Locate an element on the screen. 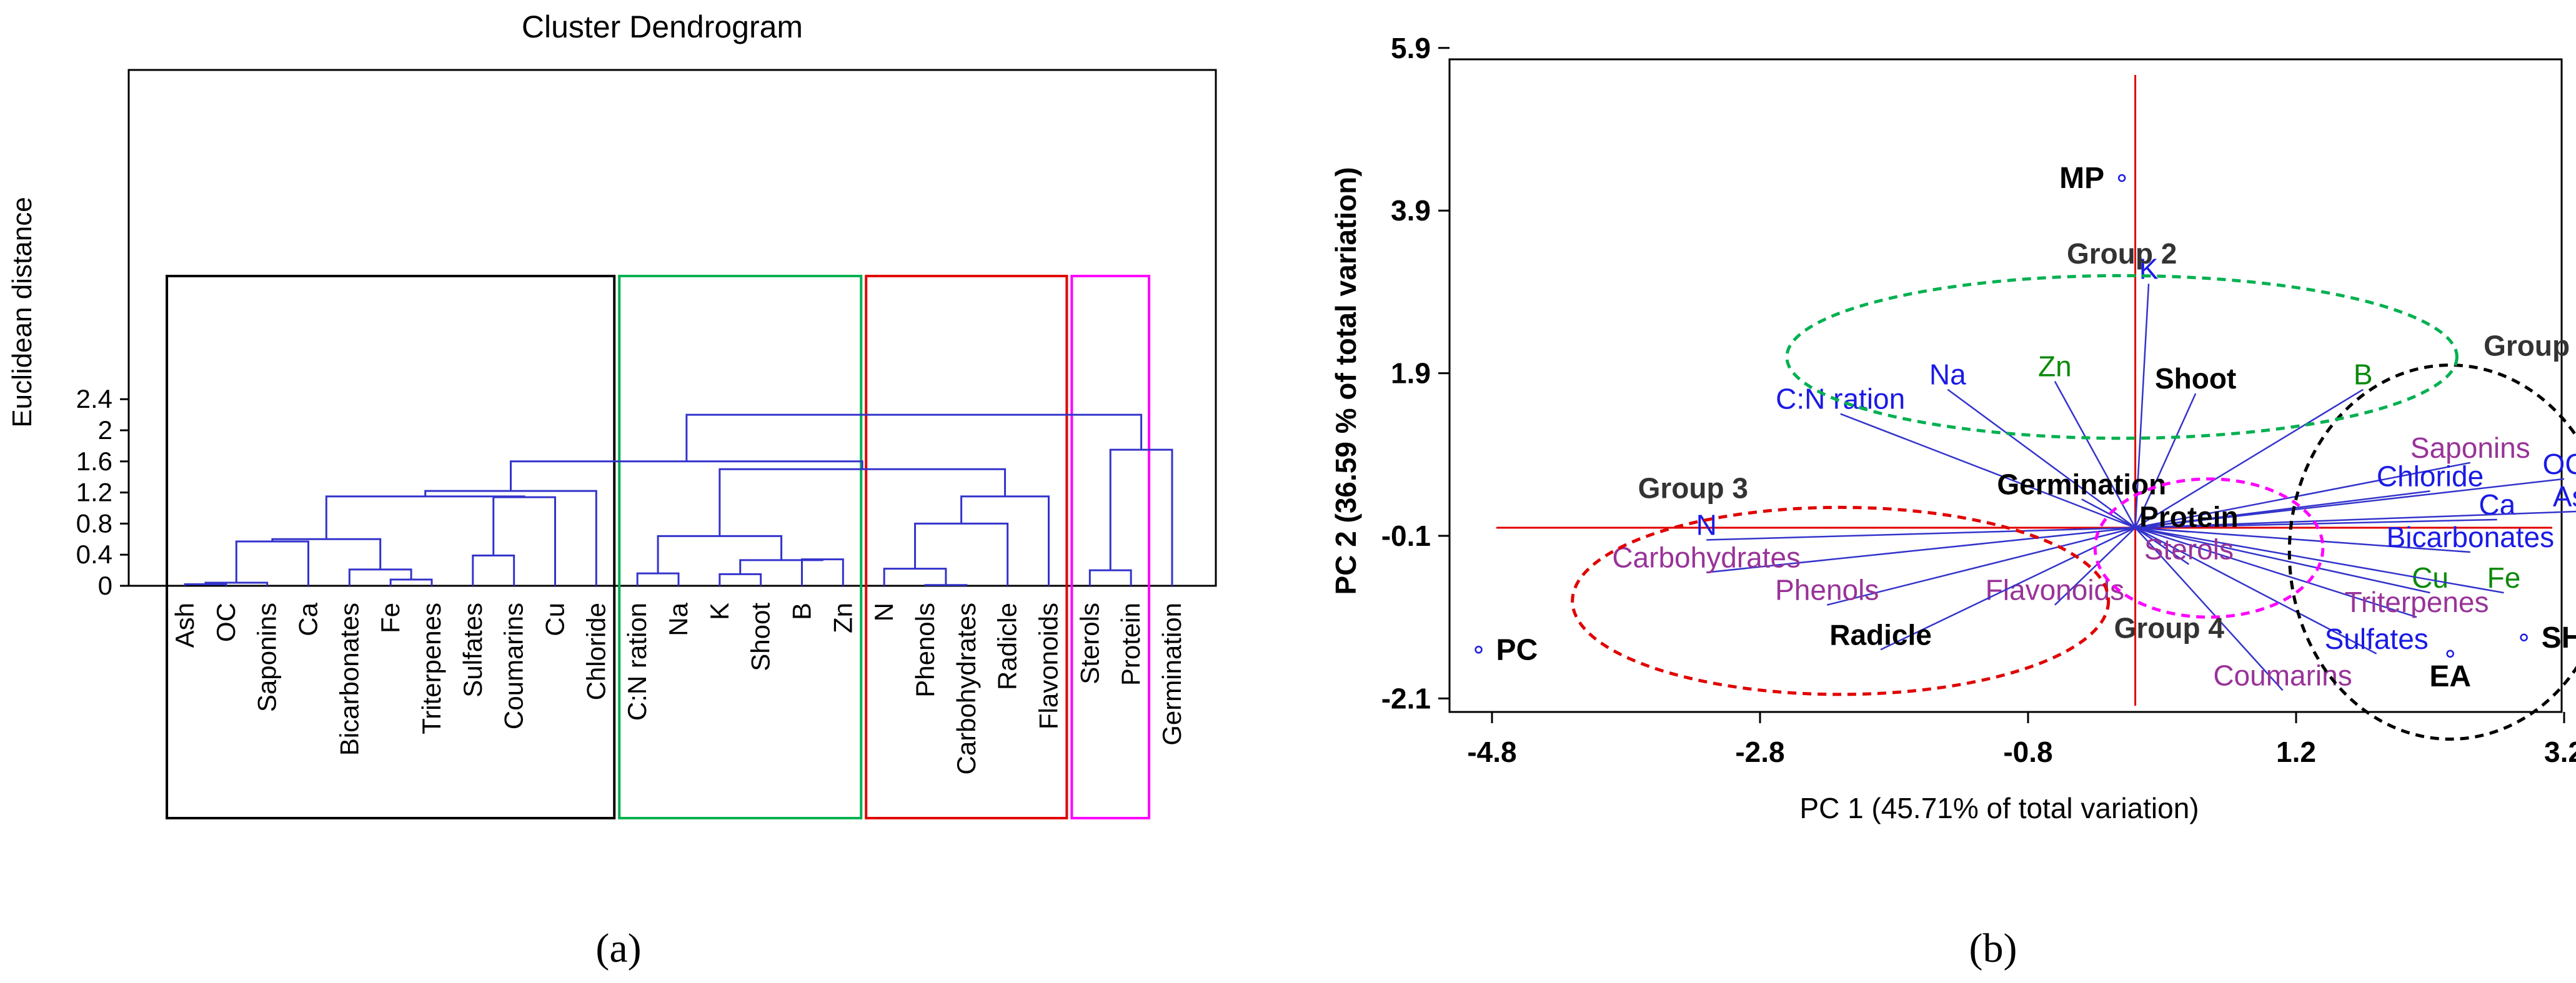 Image resolution: width=2576 pixels, height=983 pixels. vector-label-protein: Protein is located at coordinates (2188, 517).